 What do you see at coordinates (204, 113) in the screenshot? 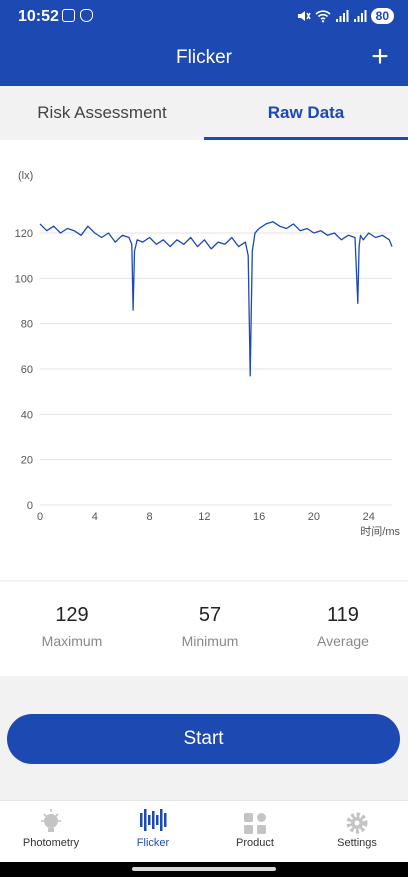
I see `tab-bar: Risk Assessment Raw Data` at bounding box center [204, 113].